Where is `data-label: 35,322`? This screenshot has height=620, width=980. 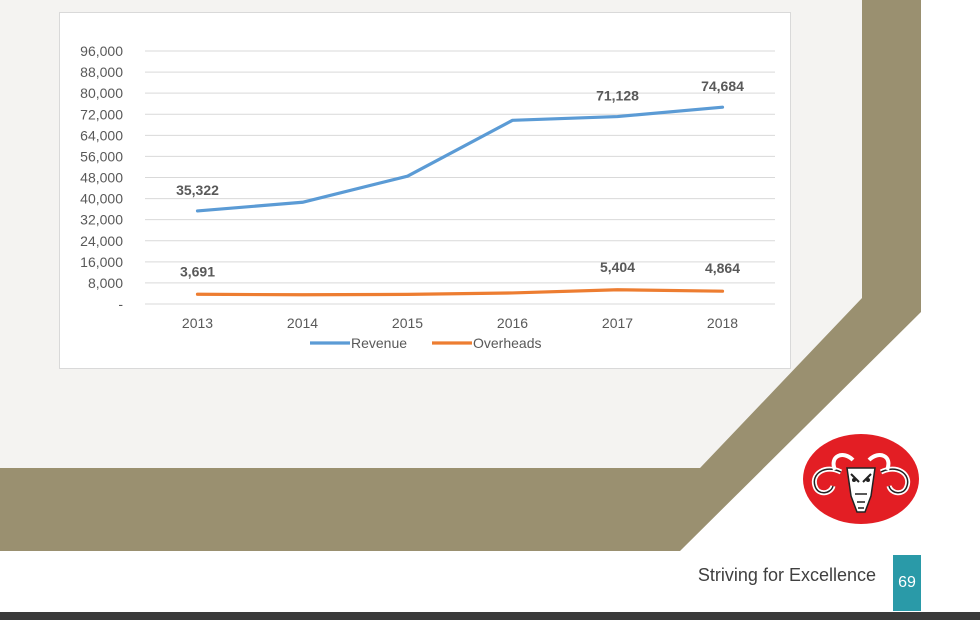 data-label: 35,322 is located at coordinates (197, 190).